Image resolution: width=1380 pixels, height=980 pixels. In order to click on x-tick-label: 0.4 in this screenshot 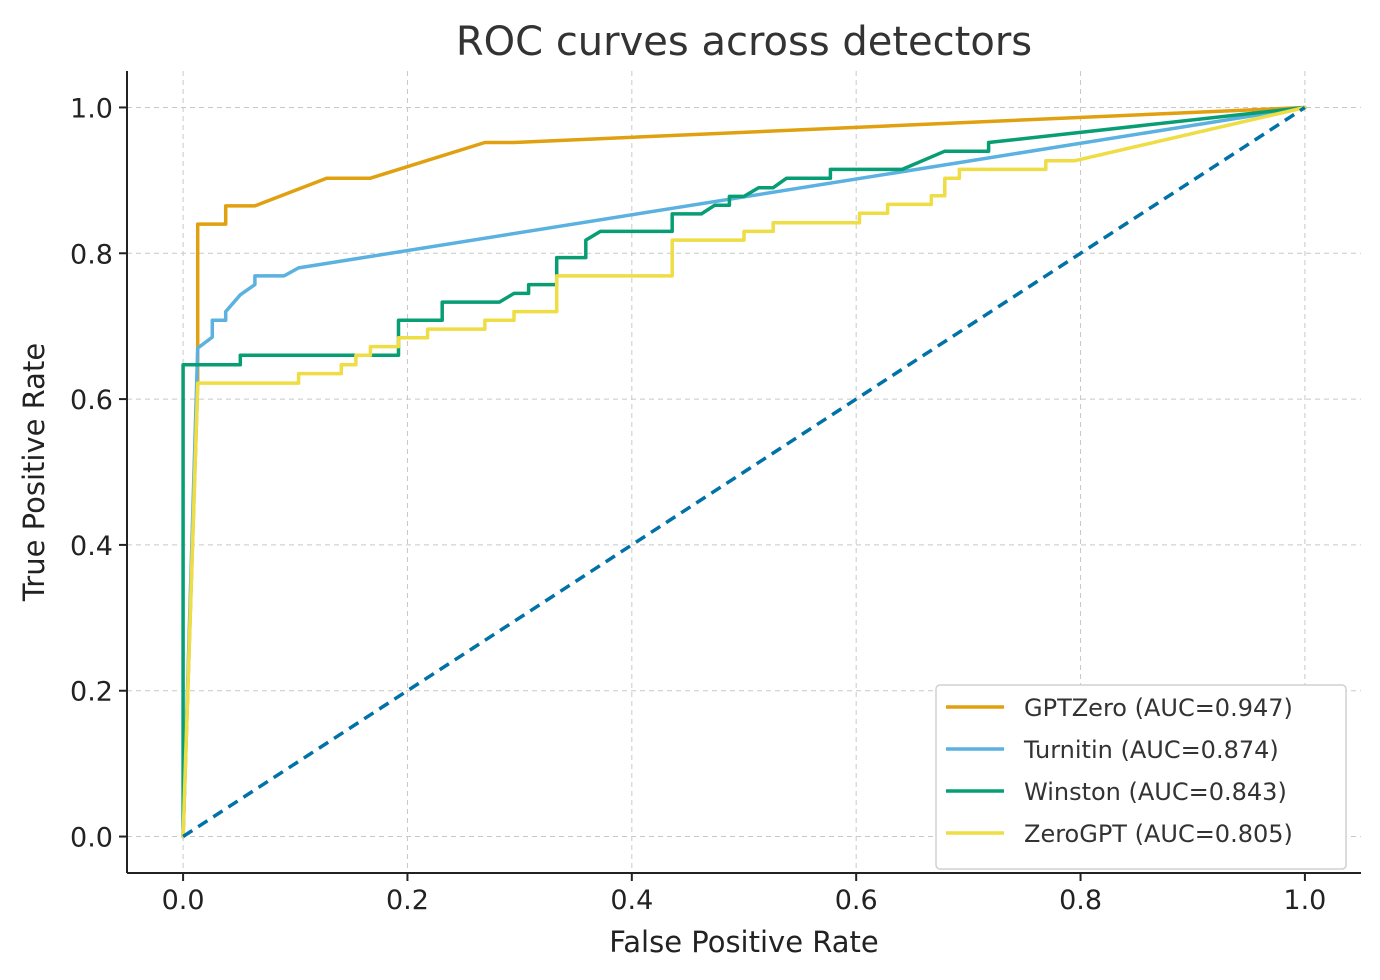, I will do `click(631, 900)`.